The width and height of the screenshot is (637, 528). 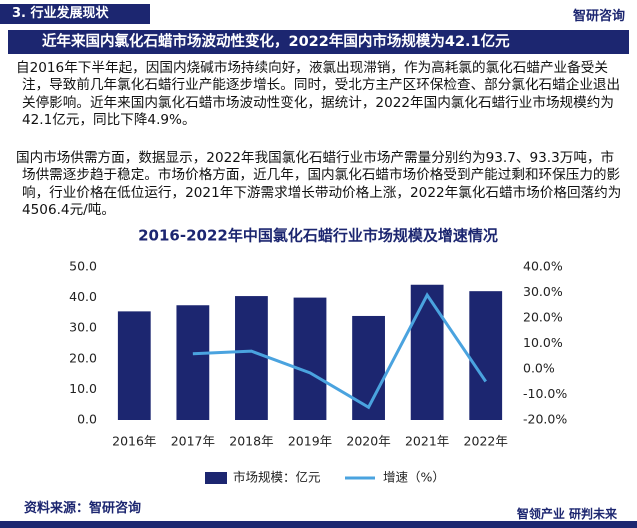 I want to click on chart-title: 2016-2022年中国氯化石蜡行业市场规模及增速情况, so click(x=318, y=236).